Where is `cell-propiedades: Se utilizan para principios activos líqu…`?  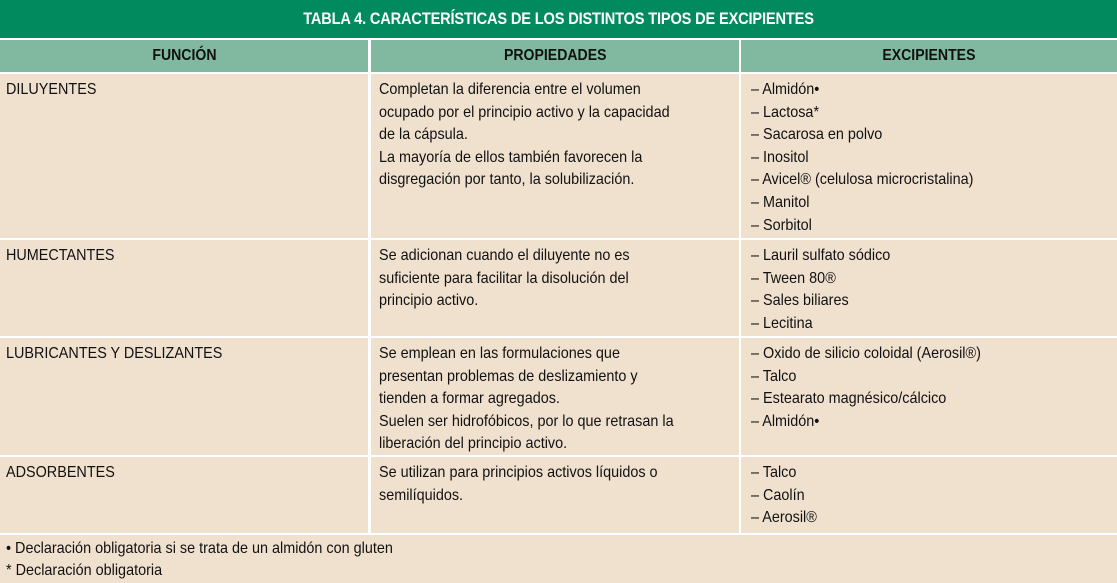
cell-propiedades: Se utilizan para principios activos líqu… is located at coordinates (555, 495).